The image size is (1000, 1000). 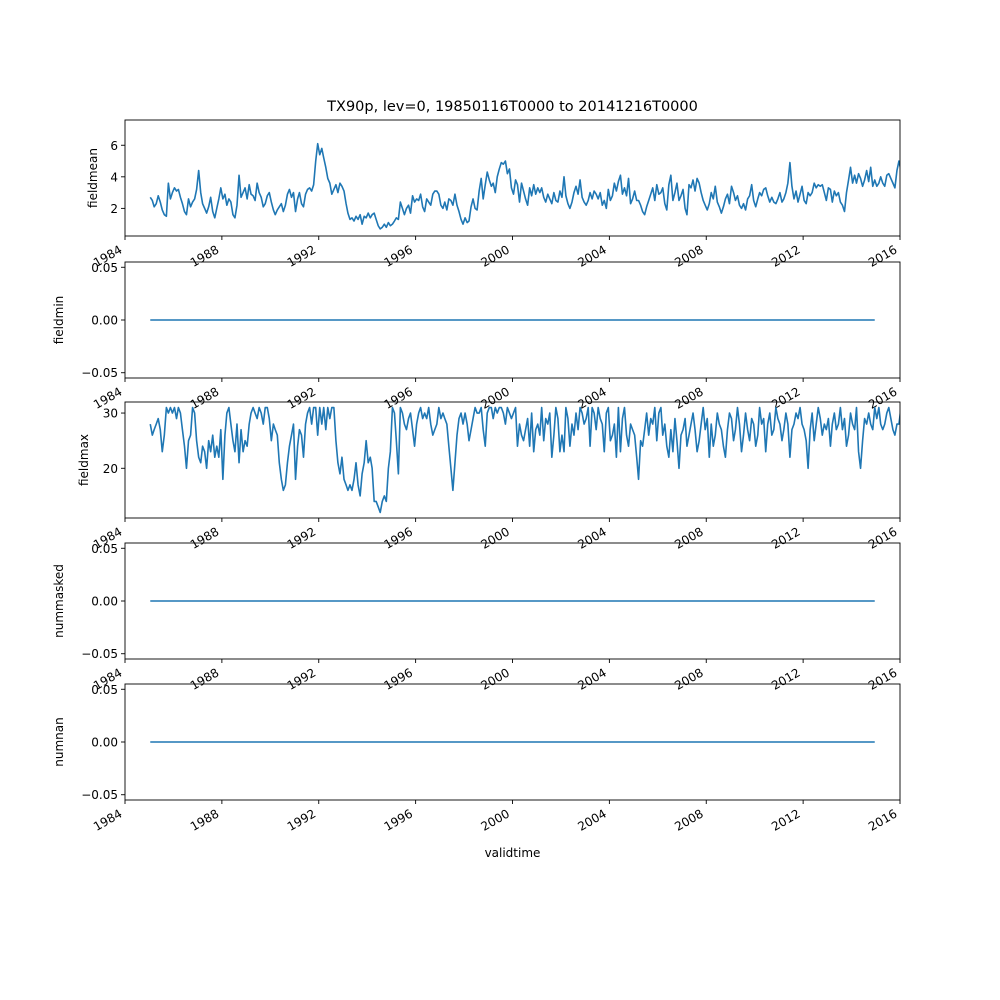 I want to click on y-axis-label-numnan: numnan, so click(x=59, y=741).